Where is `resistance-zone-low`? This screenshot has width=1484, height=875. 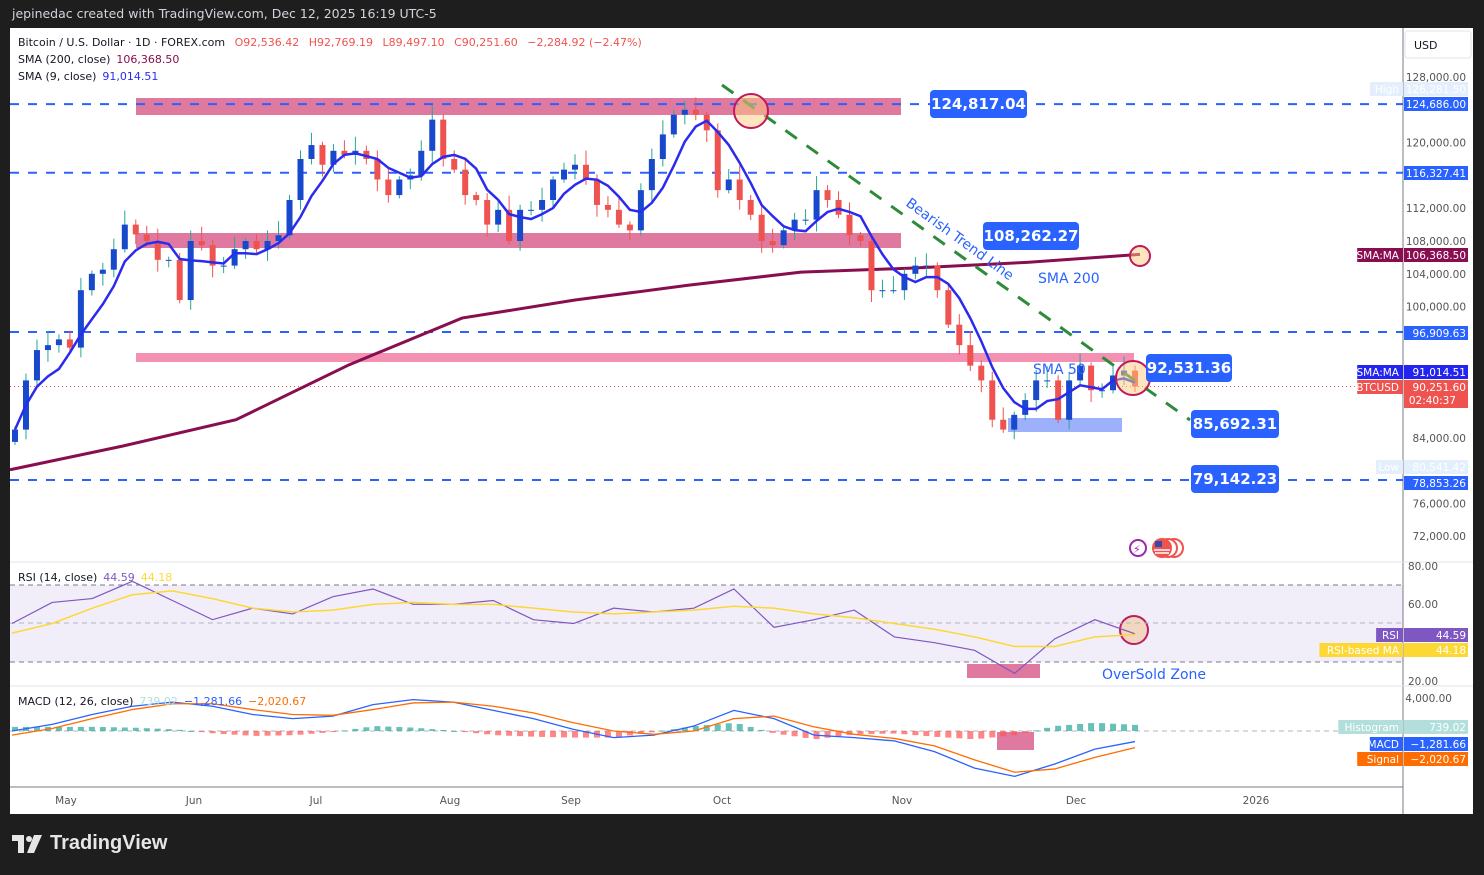 resistance-zone-low is located at coordinates (635, 357).